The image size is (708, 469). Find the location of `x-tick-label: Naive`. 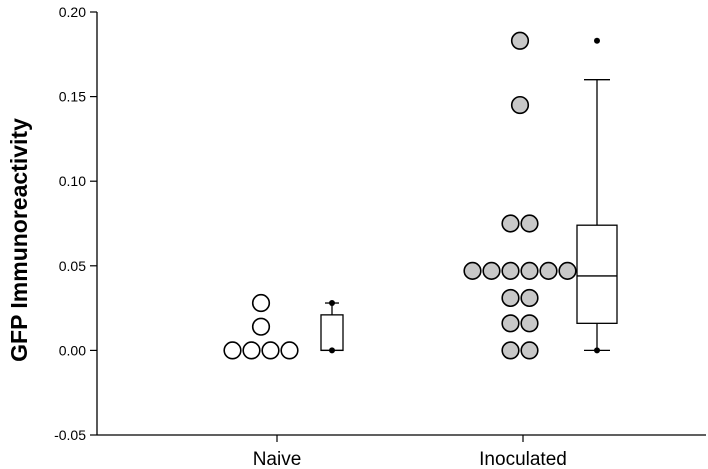

x-tick-label: Naive is located at coordinates (277, 459).